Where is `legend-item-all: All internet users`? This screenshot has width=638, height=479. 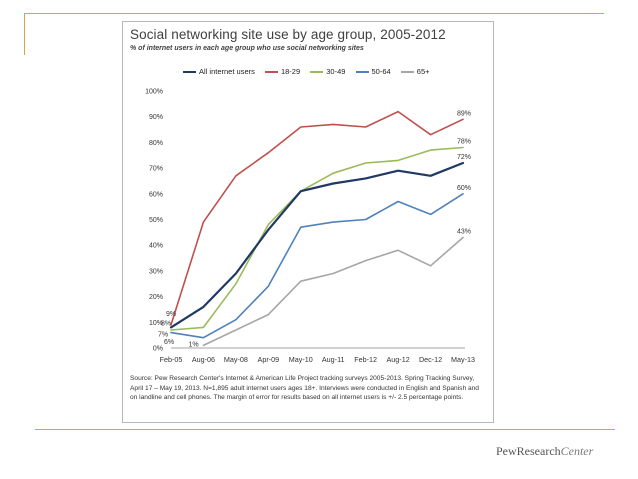 legend-item-all: All internet users is located at coordinates (219, 71).